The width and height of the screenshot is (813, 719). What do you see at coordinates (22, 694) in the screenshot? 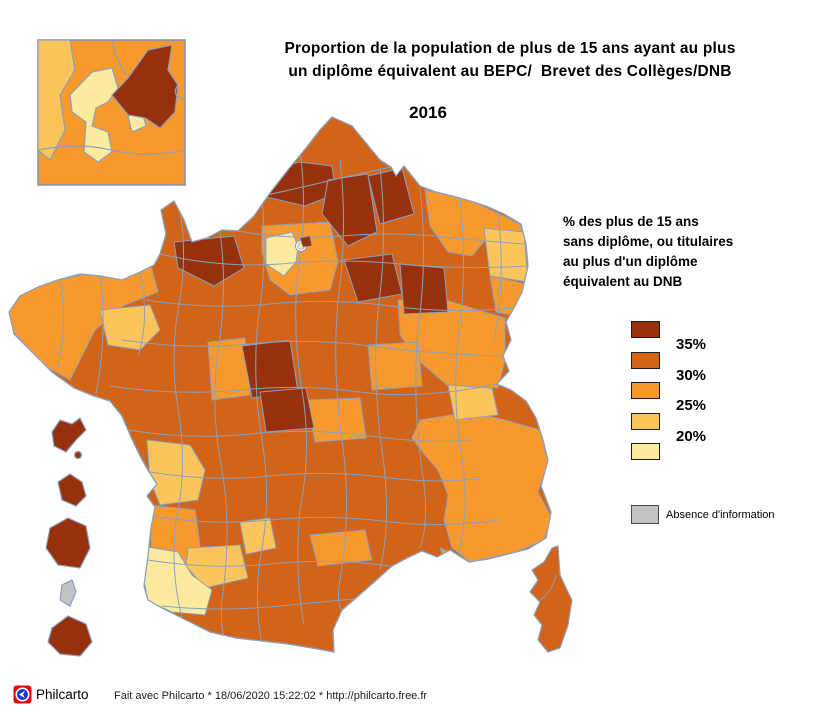
I see `philcarto-logo-icon` at bounding box center [22, 694].